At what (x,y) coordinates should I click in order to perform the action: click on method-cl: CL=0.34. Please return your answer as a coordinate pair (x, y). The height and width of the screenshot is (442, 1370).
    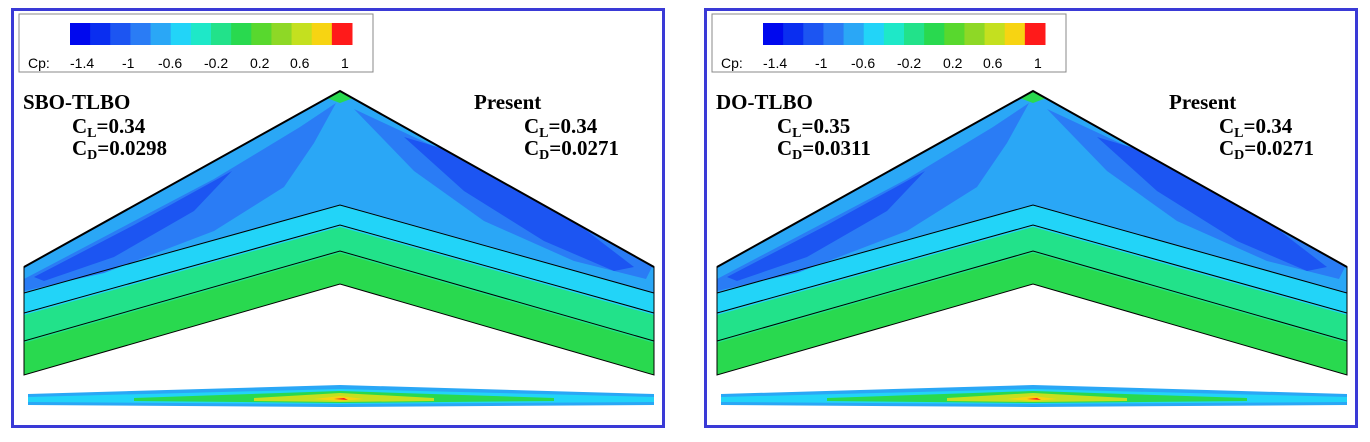
    Looking at the image, I should click on (109, 127).